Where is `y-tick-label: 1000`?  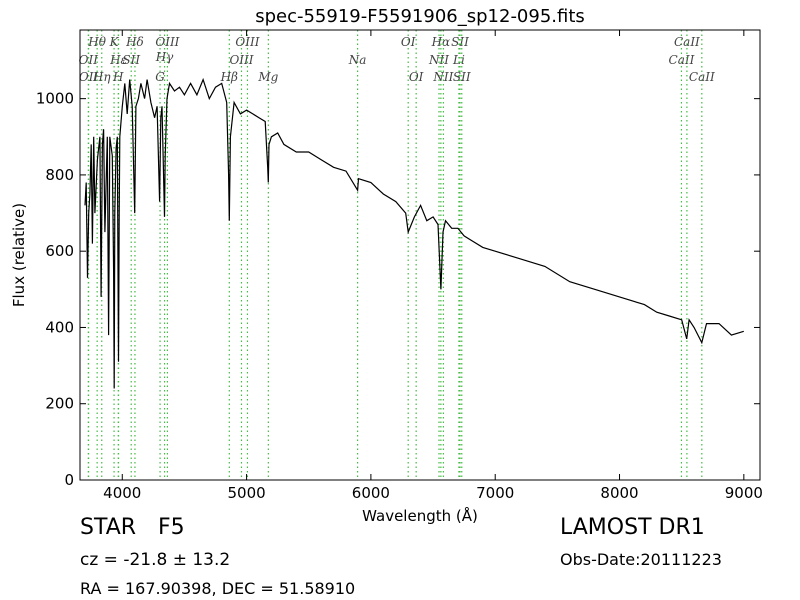
y-tick-label: 1000 is located at coordinates (55, 99).